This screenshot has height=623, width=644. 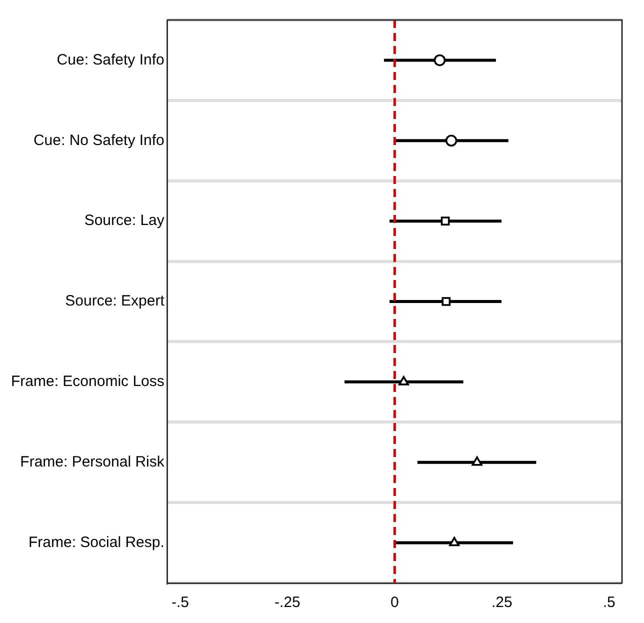 What do you see at coordinates (609, 603) in the screenshot?
I see `x-tick-label: .5` at bounding box center [609, 603].